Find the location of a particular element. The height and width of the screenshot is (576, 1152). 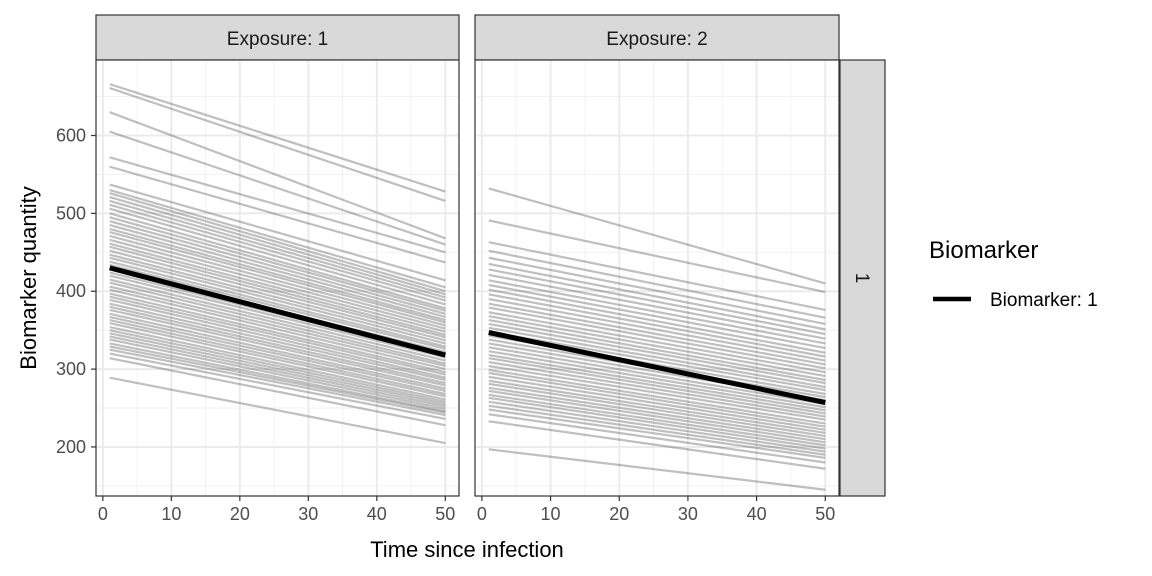

y-tick-label: 200 is located at coordinates (71, 447).